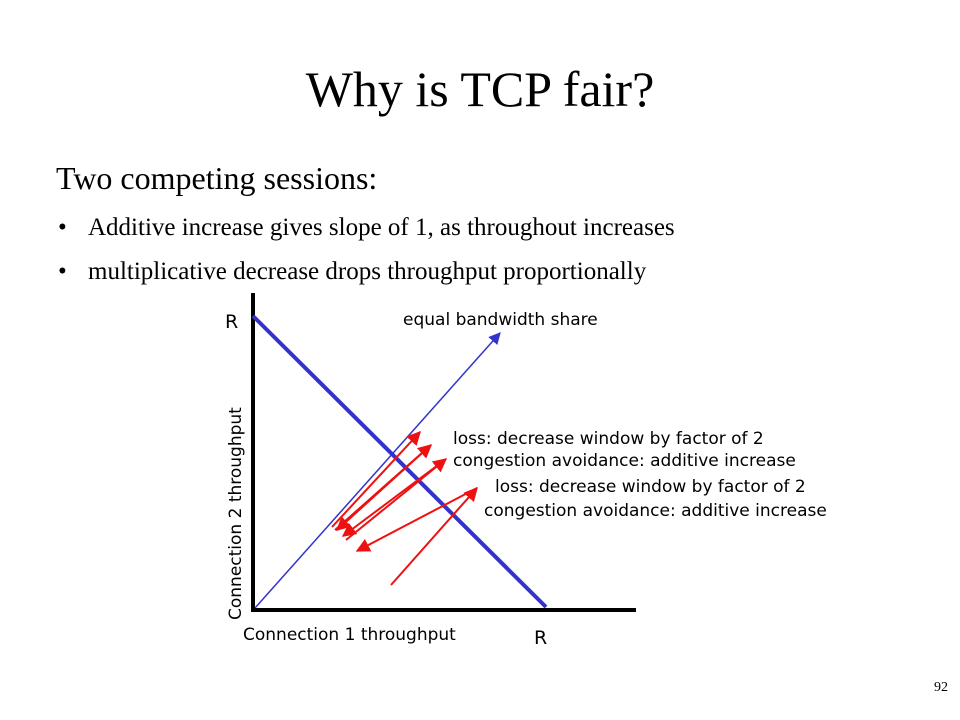 Image resolution: width=960 pixels, height=720 pixels. What do you see at coordinates (608, 439) in the screenshot?
I see `annotation-loss-1: loss: decrease window by factor of 2` at bounding box center [608, 439].